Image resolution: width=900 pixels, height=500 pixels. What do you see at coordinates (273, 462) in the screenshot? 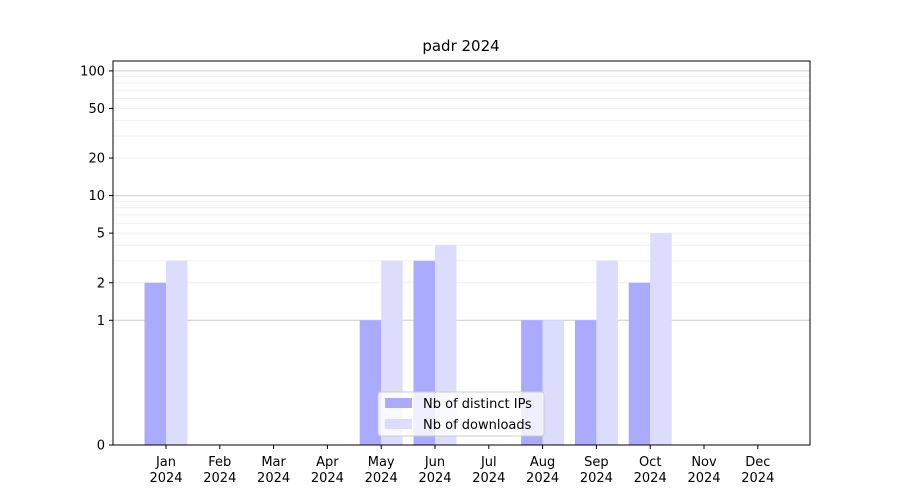
I see `x-tick-label-month: Mar` at bounding box center [273, 462].